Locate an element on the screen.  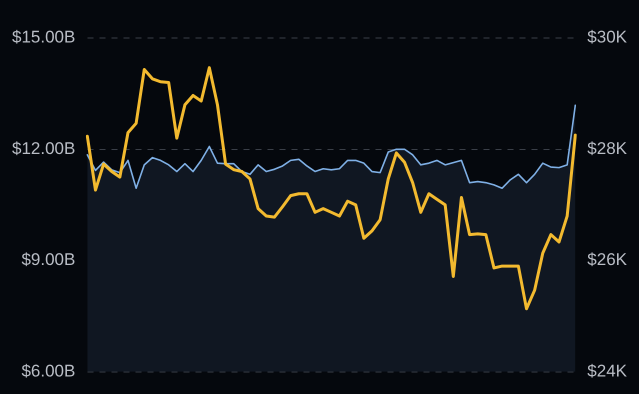
y-tick-label: $9.00B is located at coordinates (48, 260).